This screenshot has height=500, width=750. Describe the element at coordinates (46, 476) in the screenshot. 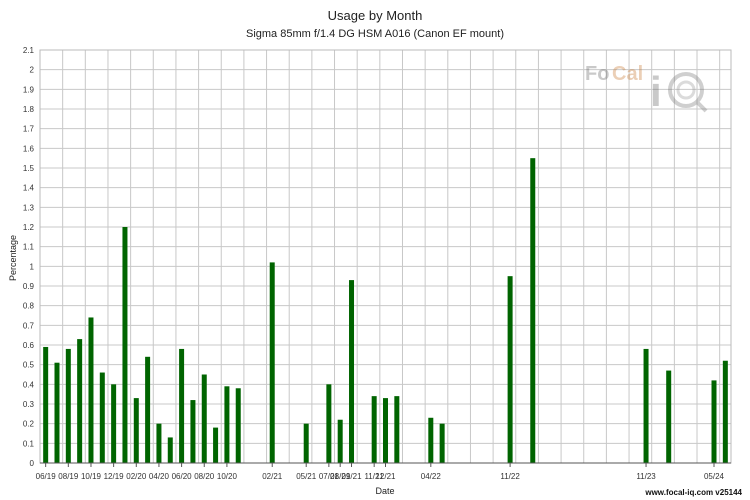

I see `x-tick-label: 06/19` at that location.